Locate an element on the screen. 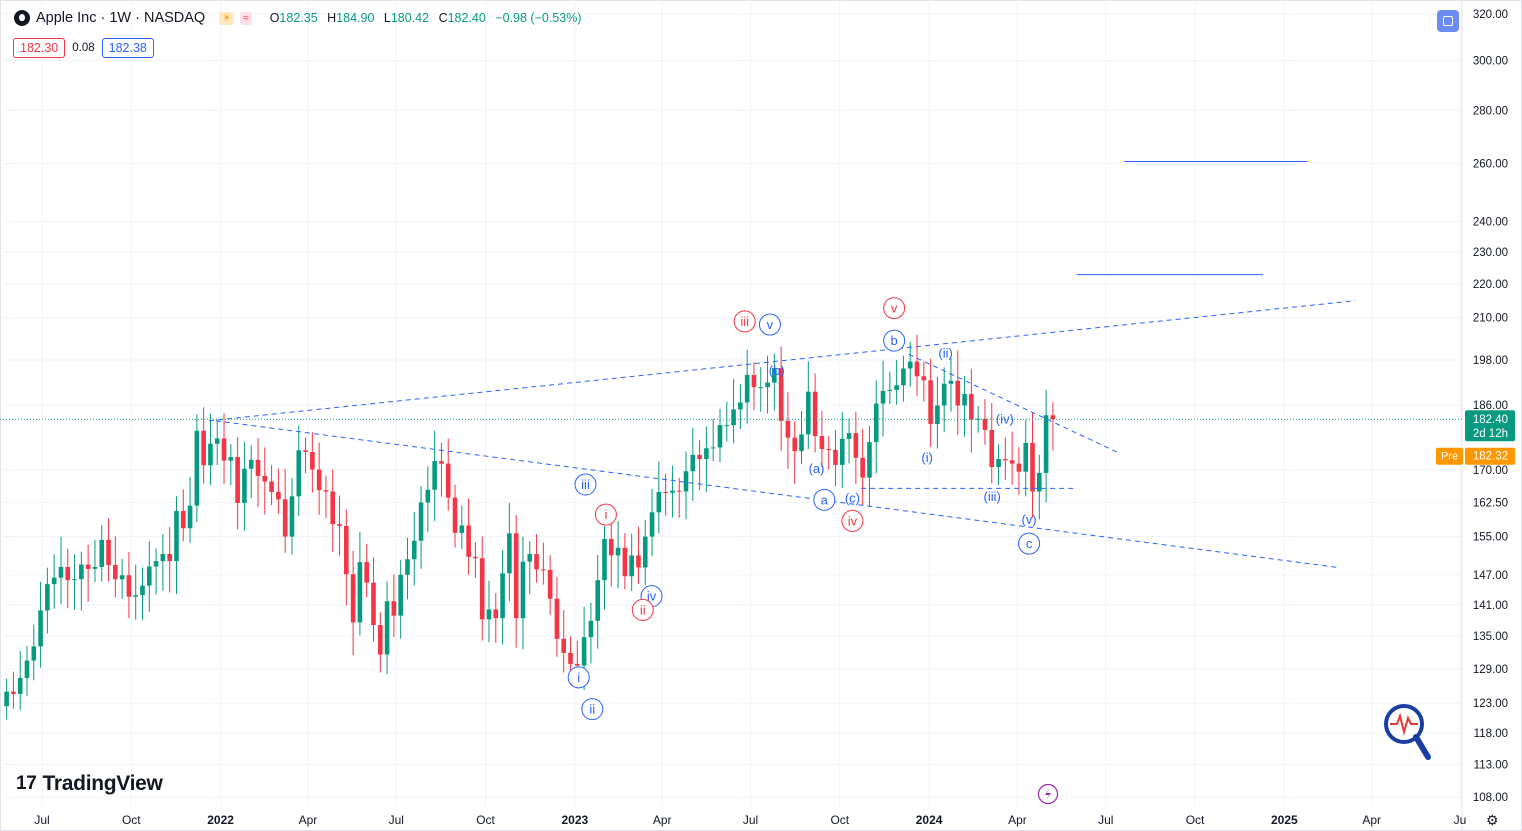  wave-label: b is located at coordinates (894, 340).